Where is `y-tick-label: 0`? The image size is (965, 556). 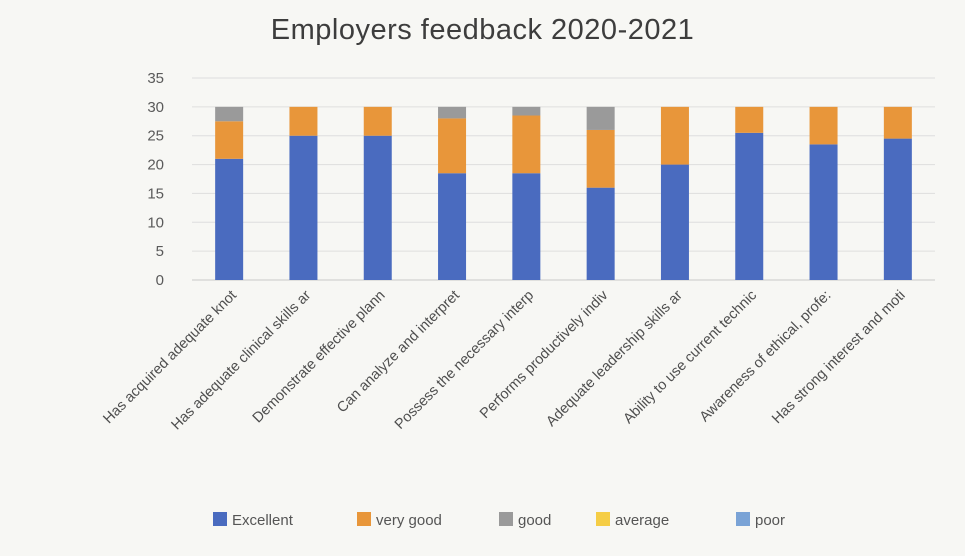
y-tick-label: 0 is located at coordinates (160, 280).